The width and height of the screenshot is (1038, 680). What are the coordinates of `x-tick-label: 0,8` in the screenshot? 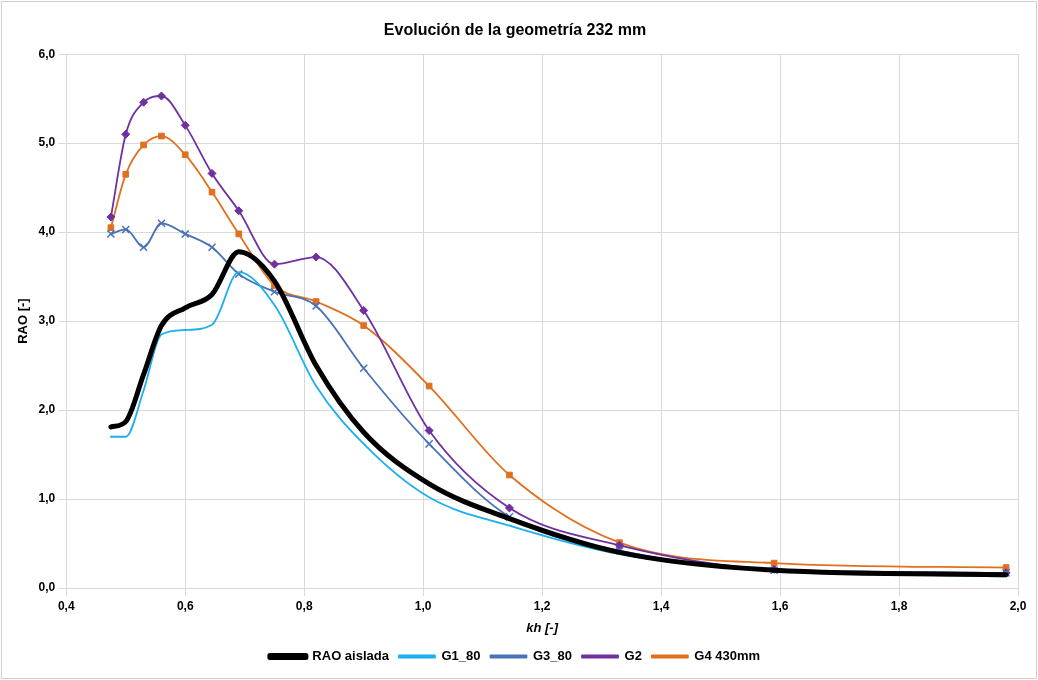 It's located at (304, 605).